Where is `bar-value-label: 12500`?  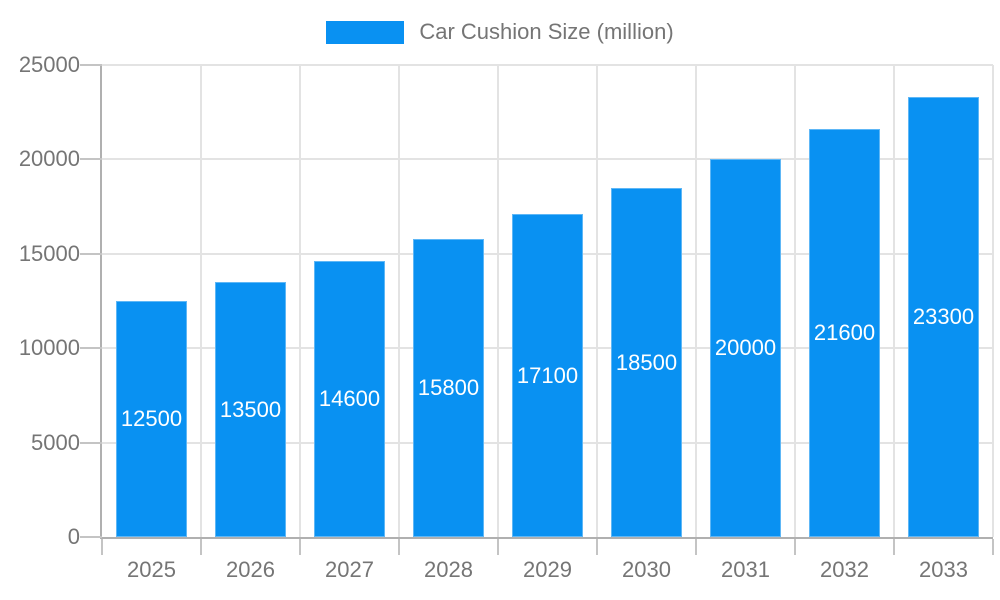 bar-value-label: 12500 is located at coordinates (151, 418).